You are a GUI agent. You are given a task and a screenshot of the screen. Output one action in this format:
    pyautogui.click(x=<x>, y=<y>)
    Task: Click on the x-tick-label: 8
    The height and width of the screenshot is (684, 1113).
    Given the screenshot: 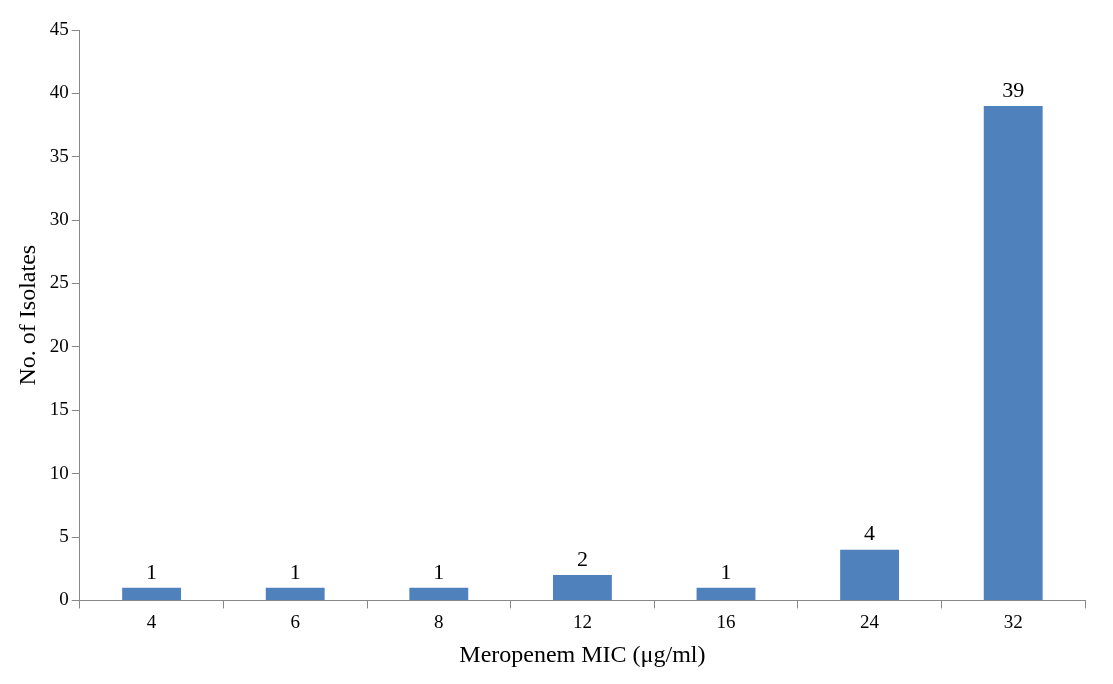 What is the action you would take?
    pyautogui.click(x=439, y=621)
    